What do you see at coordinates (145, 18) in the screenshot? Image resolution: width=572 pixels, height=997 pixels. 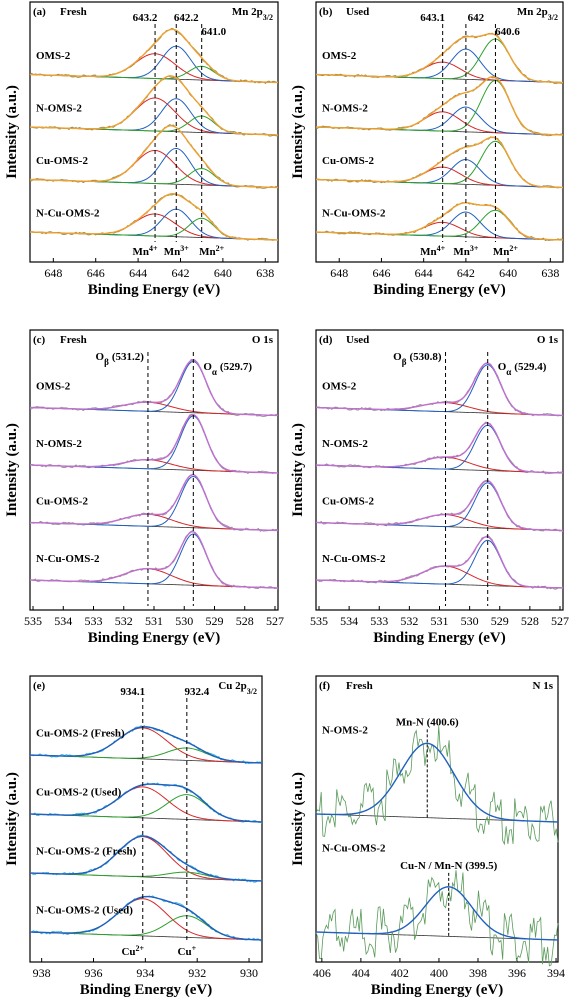 I see `peak-label: 643.2` at bounding box center [145, 18].